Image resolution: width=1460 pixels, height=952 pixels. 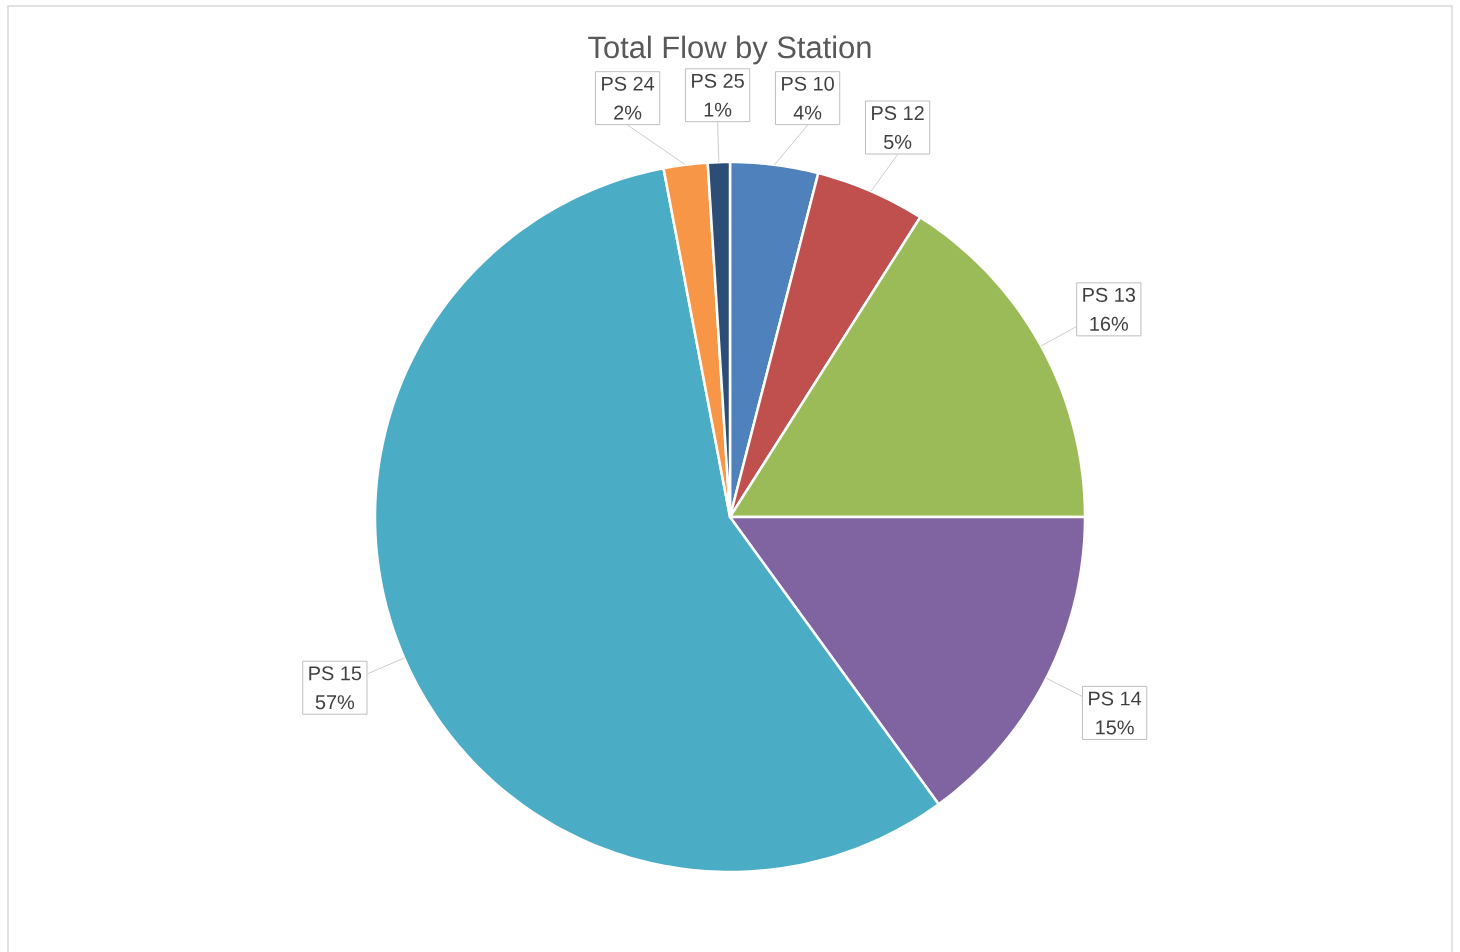 I want to click on data-label: 2%, so click(x=628, y=112).